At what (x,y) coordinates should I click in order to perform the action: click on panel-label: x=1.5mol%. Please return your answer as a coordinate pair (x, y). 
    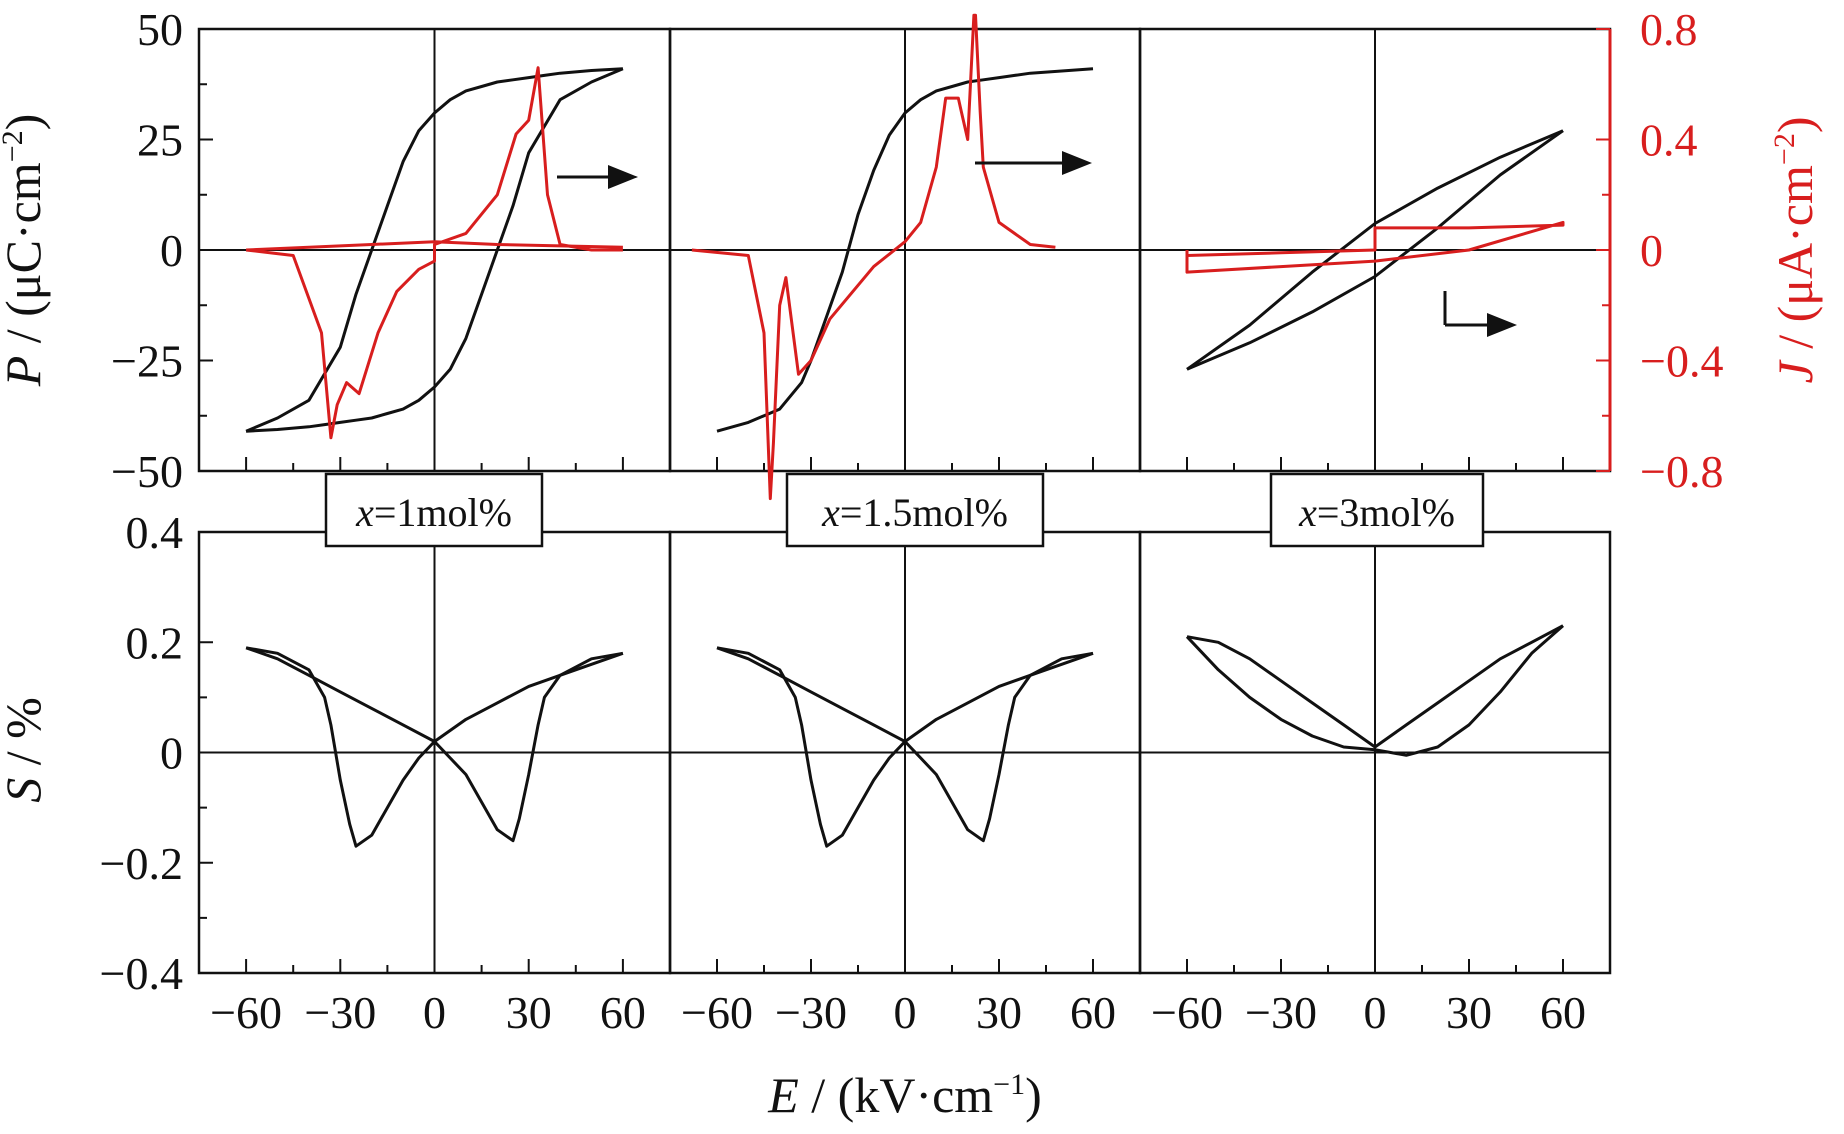
    Looking at the image, I should click on (914, 512).